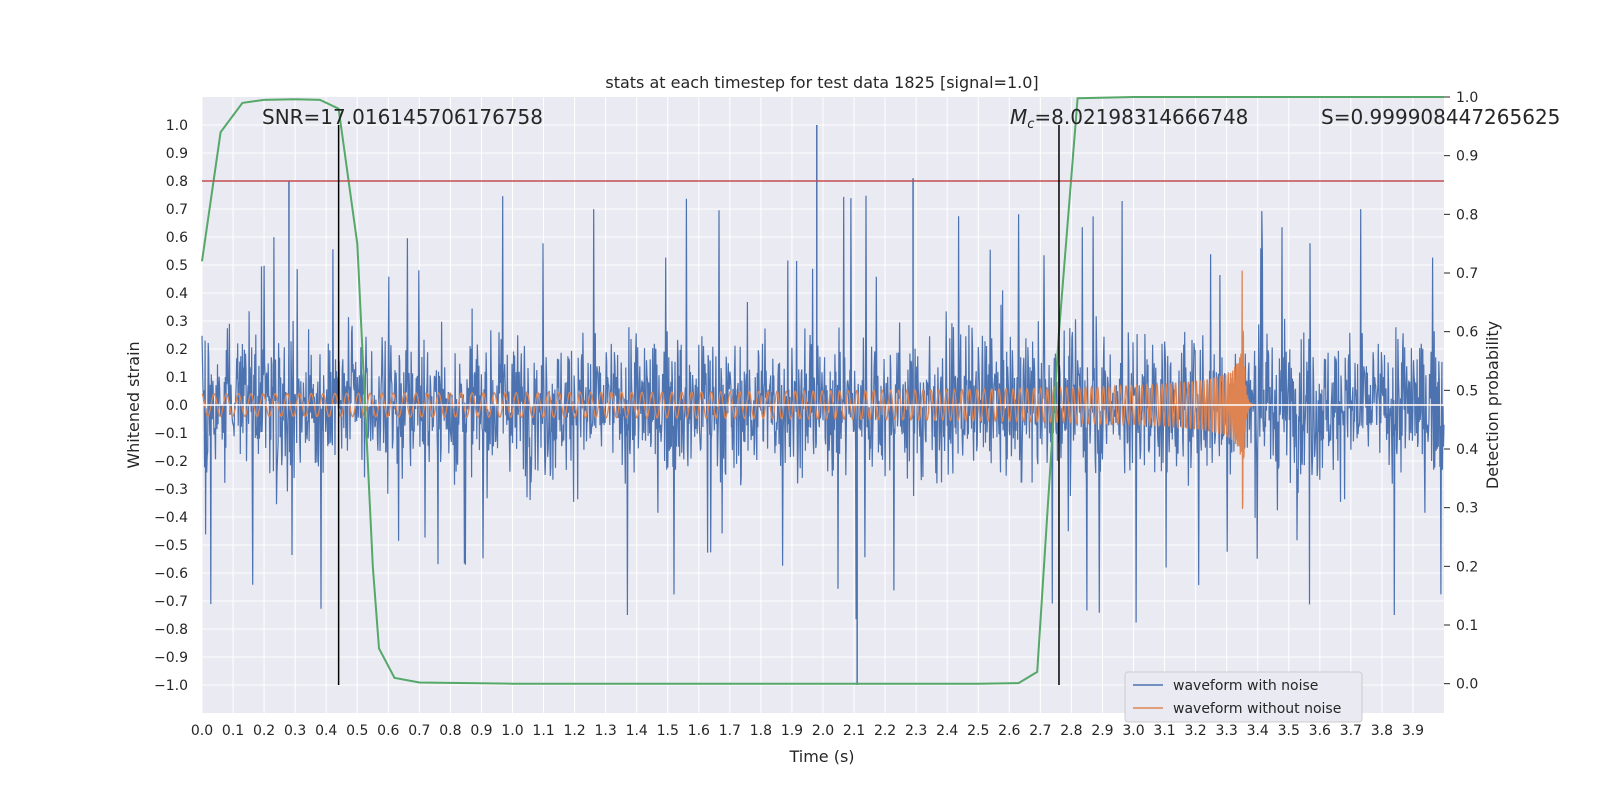 This screenshot has height=800, width=1600. I want to click on chirp-mass-value: =8.02198314666748, so click(1141, 117).